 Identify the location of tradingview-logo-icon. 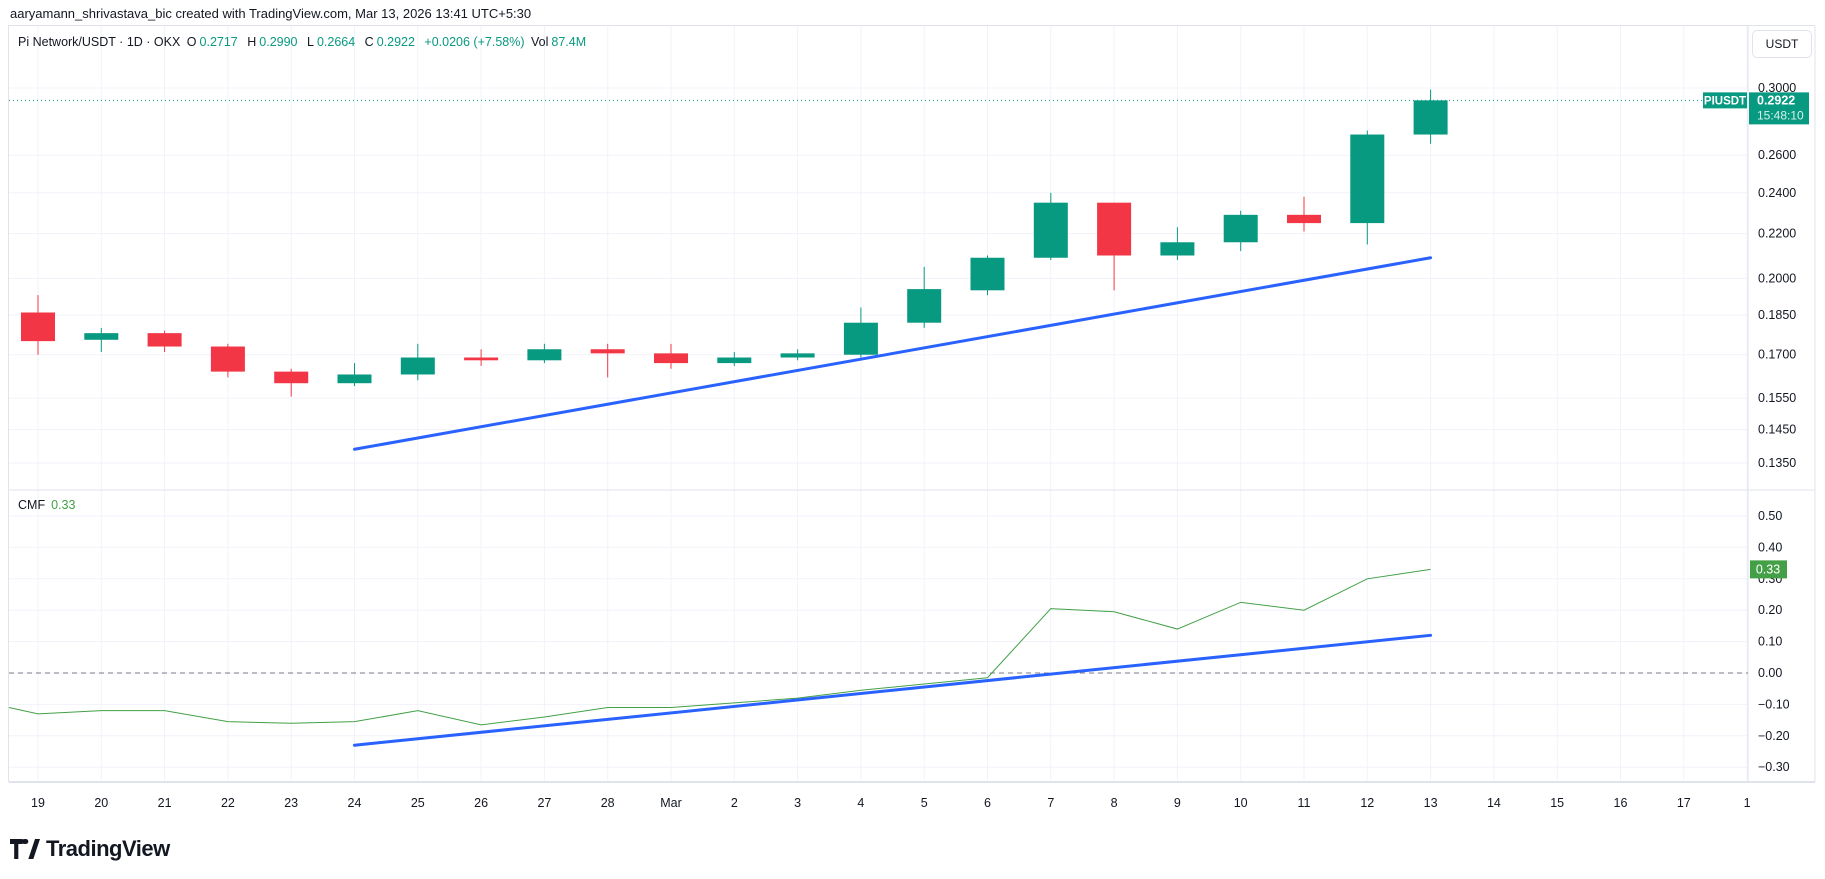
(25, 849).